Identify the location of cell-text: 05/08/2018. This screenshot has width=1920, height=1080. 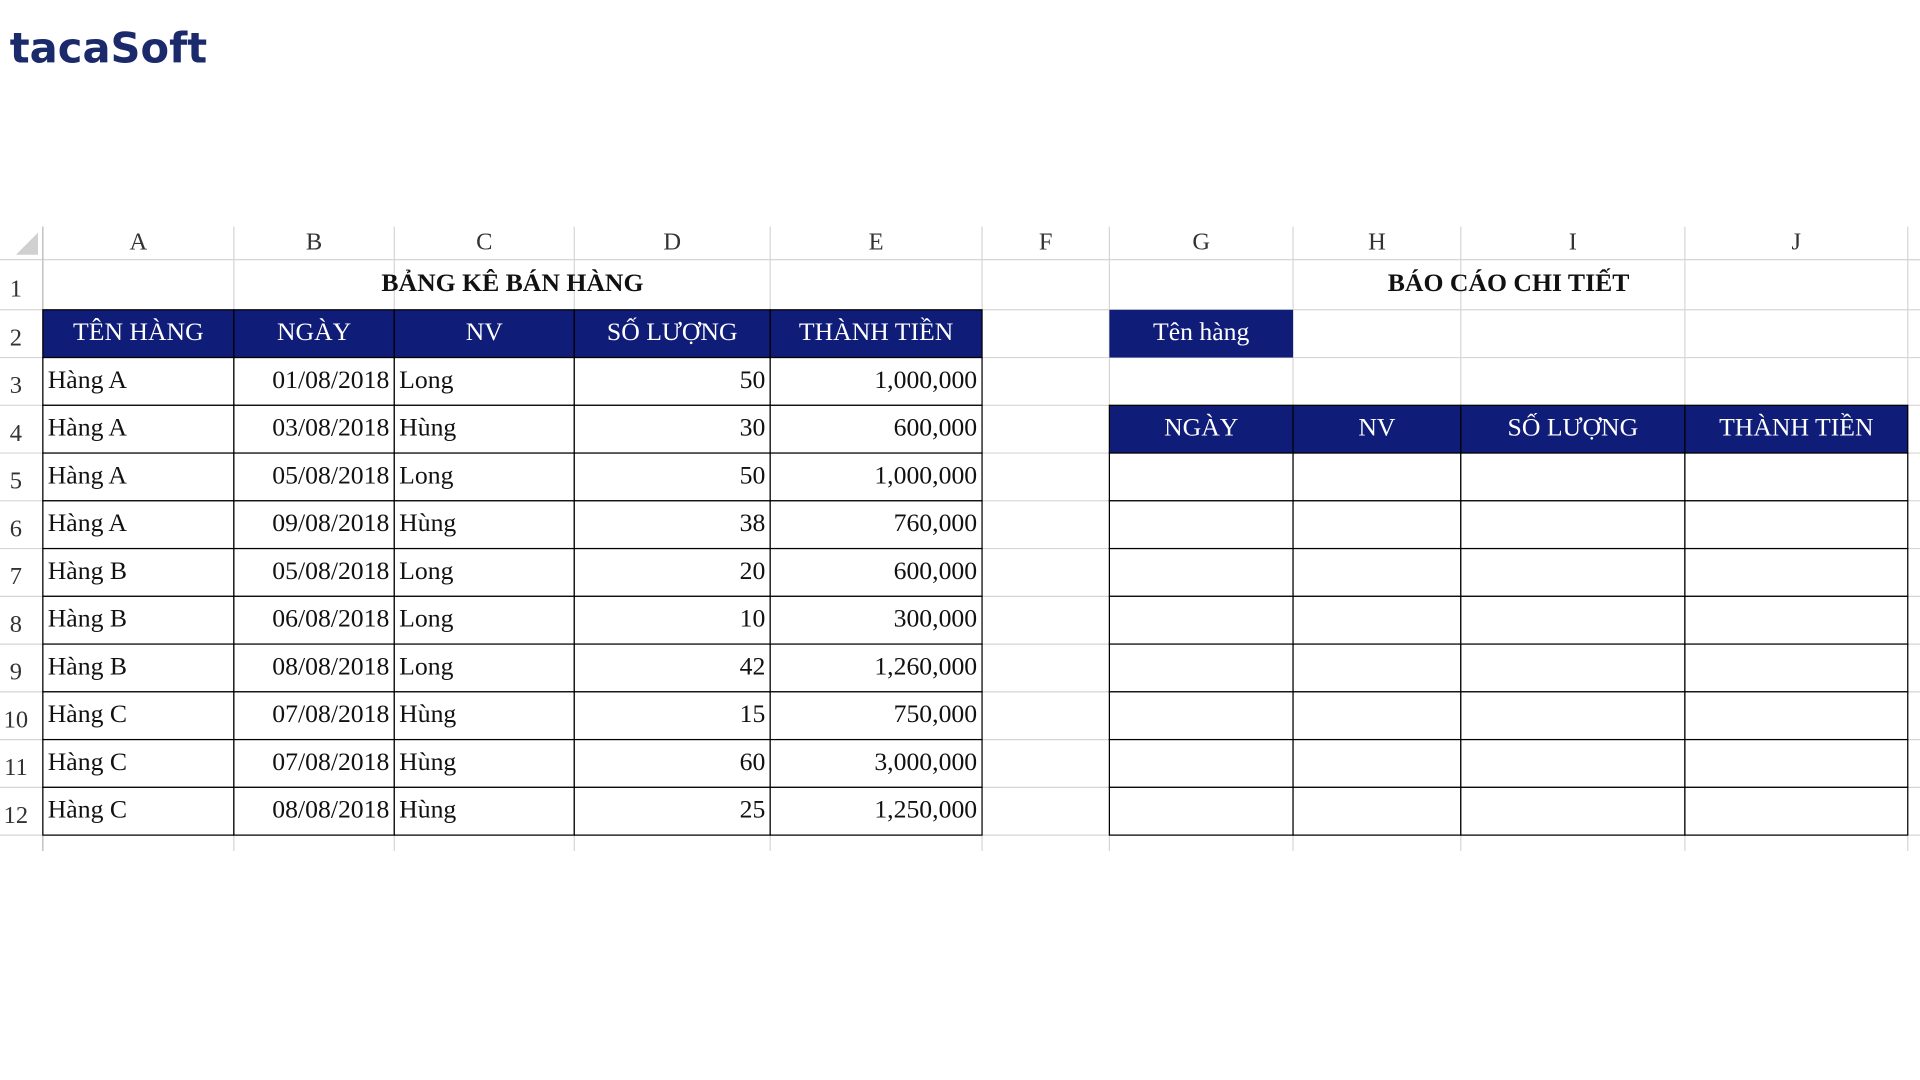
(330, 570).